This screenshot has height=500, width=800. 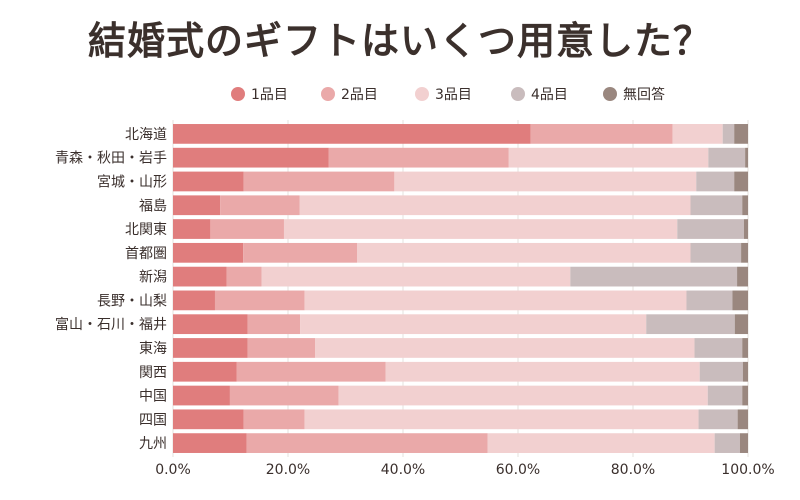 I want to click on x-tick-label: 60.0%, so click(x=518, y=470).